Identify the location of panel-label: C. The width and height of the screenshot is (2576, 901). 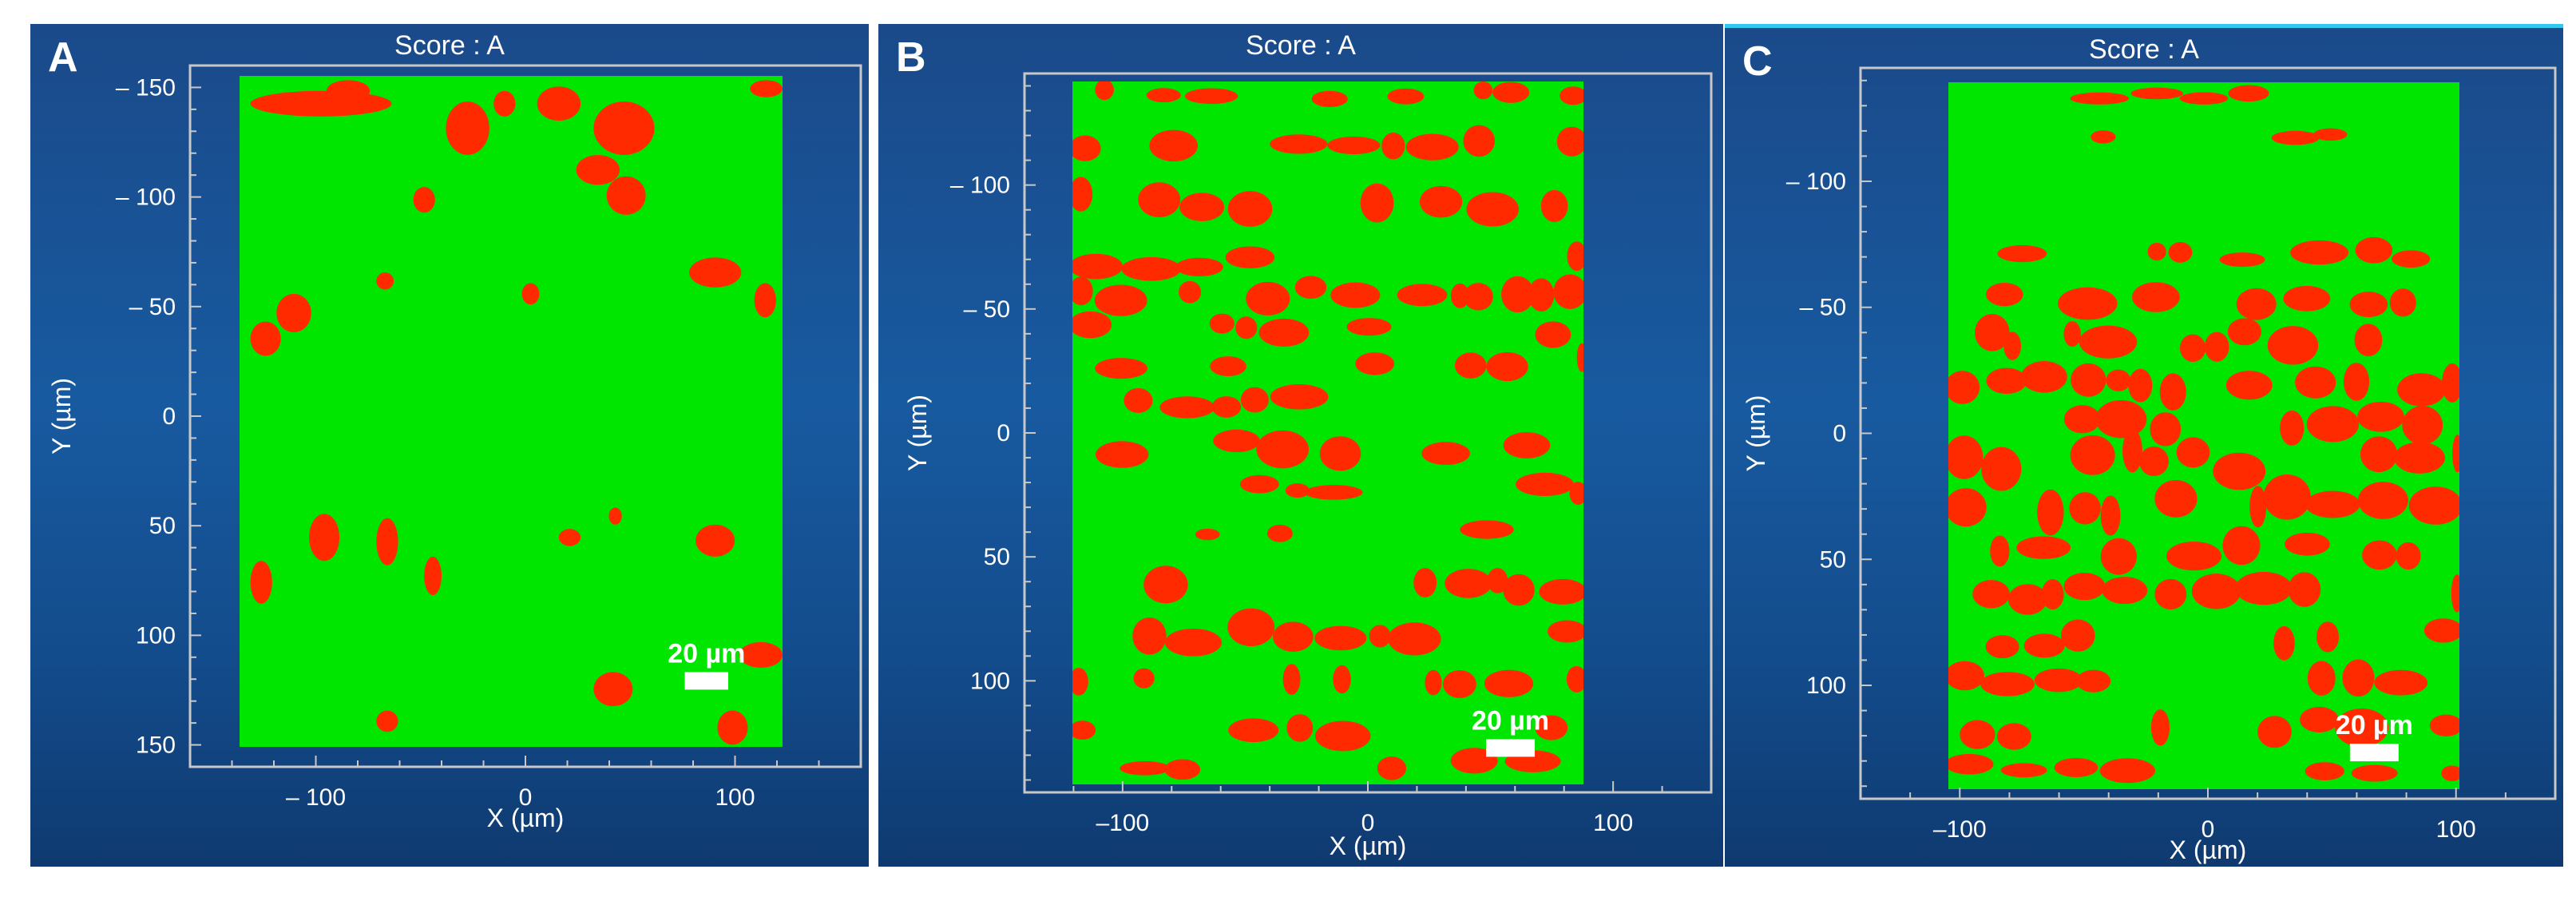
(1758, 61).